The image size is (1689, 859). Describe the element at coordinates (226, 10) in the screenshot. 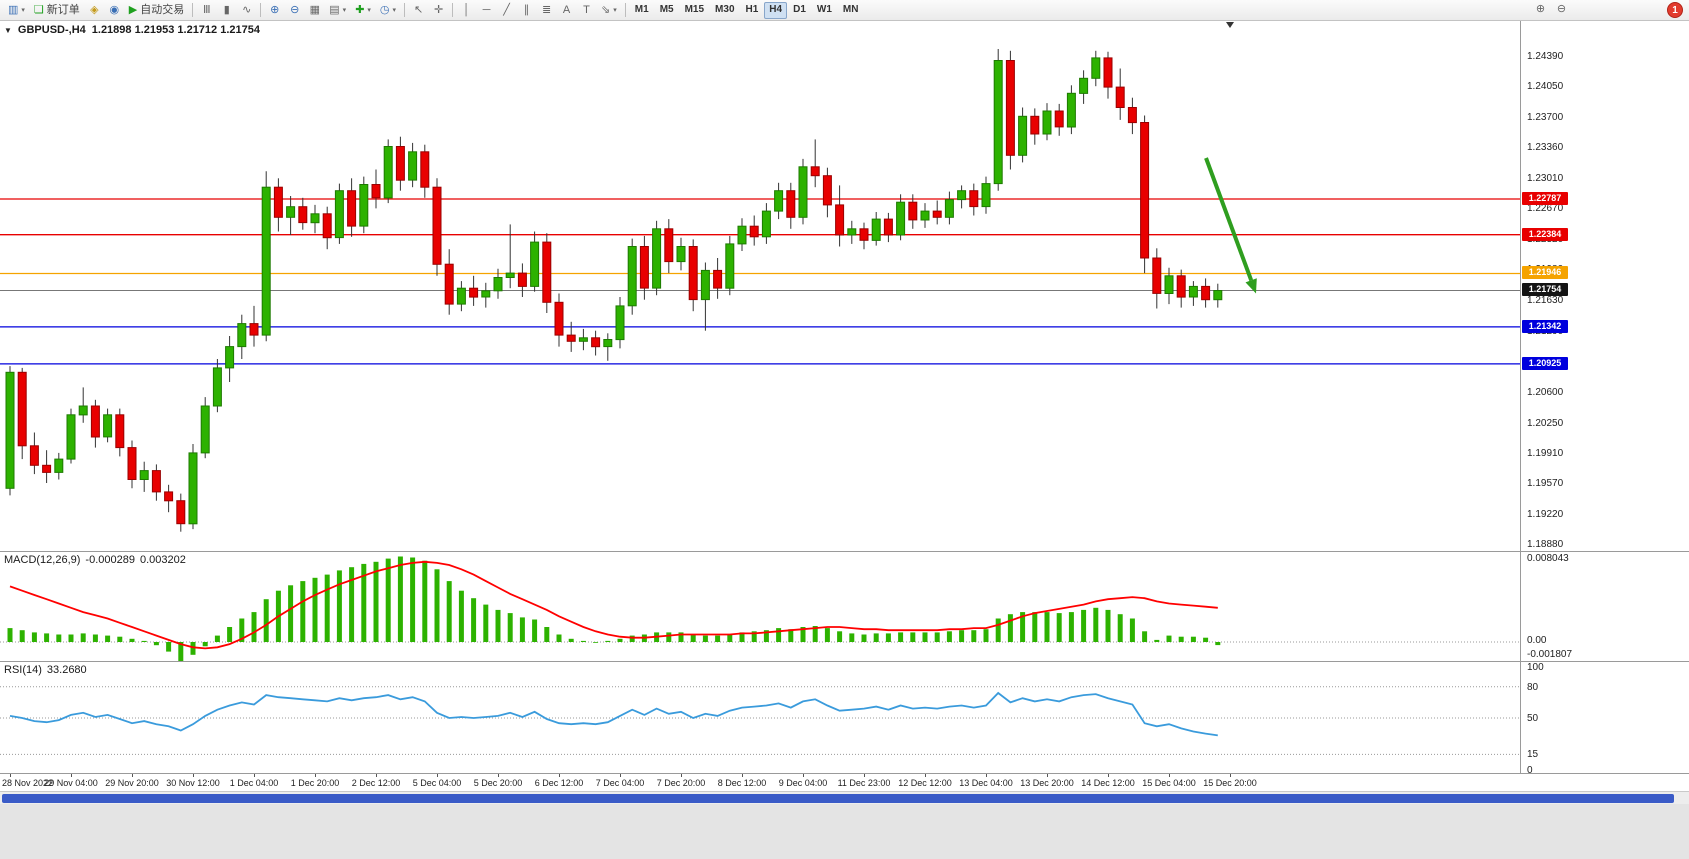

I see `candlestick-chart-button: ▮` at that location.